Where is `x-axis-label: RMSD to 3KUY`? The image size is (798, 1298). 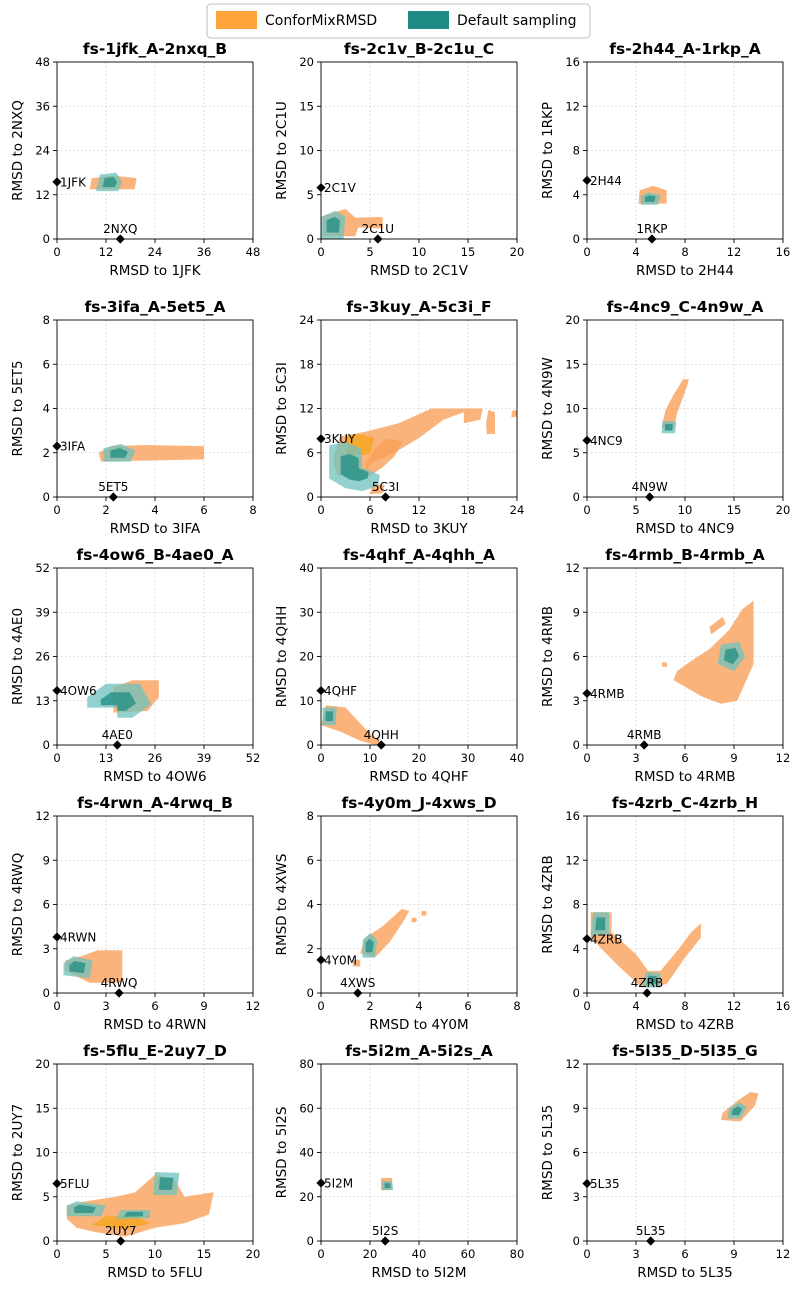
x-axis-label: RMSD to 3KUY is located at coordinates (419, 529).